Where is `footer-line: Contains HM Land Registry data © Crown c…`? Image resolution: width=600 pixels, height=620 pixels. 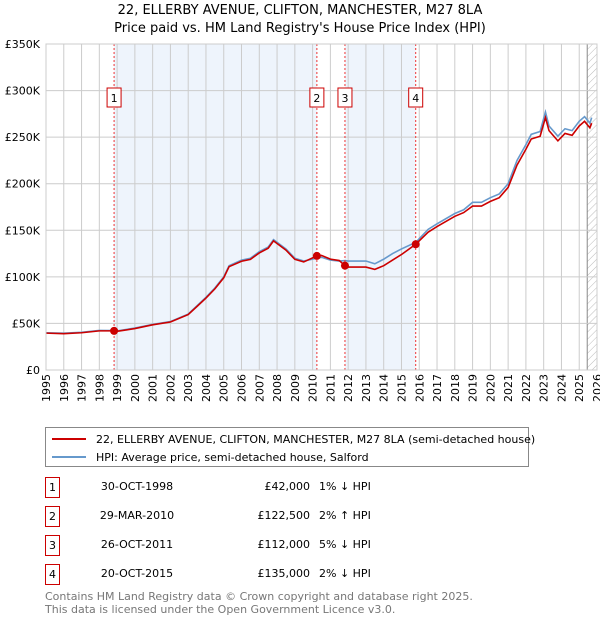
footer-line: Contains HM Land Registry data © Crown c… is located at coordinates (259, 596).